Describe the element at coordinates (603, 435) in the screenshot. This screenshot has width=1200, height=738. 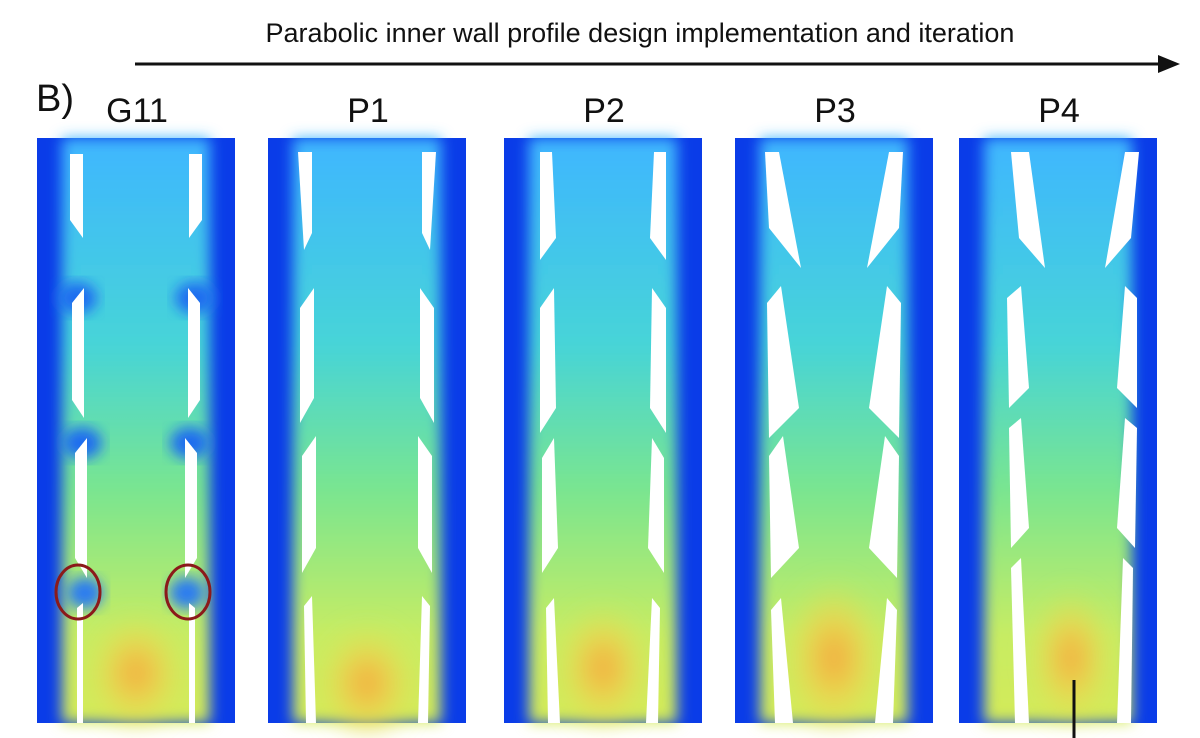
I see `panel-p2` at that location.